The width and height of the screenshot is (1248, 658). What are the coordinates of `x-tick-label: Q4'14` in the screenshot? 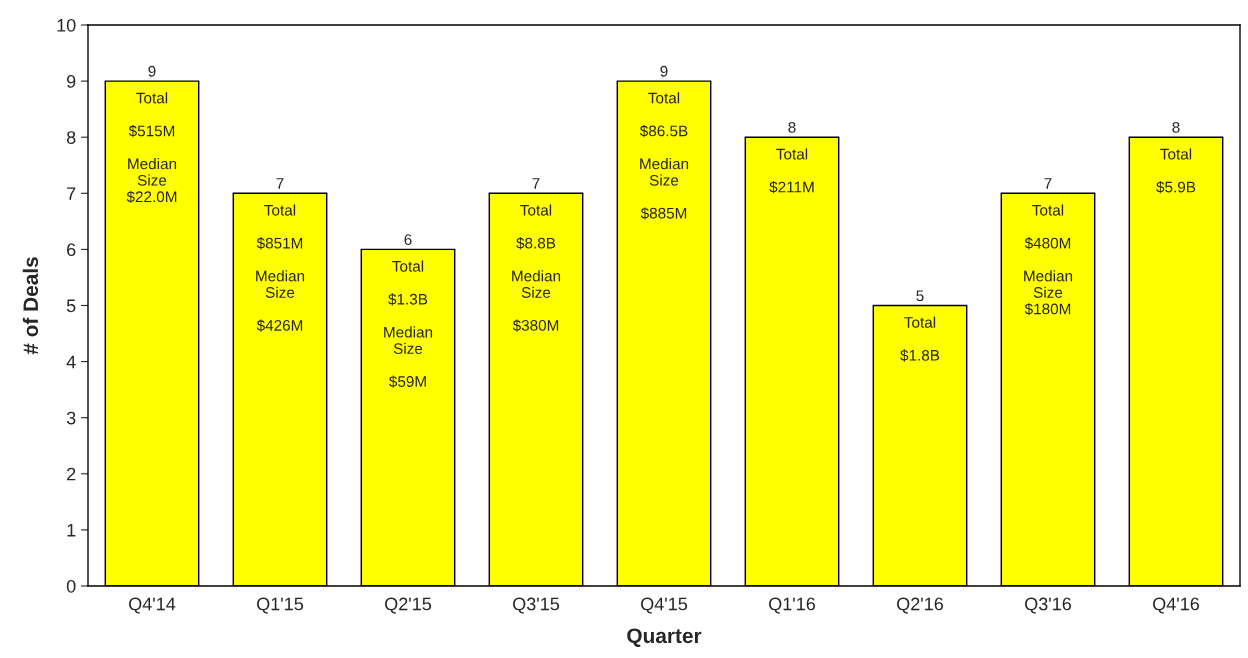 It's located at (152, 605).